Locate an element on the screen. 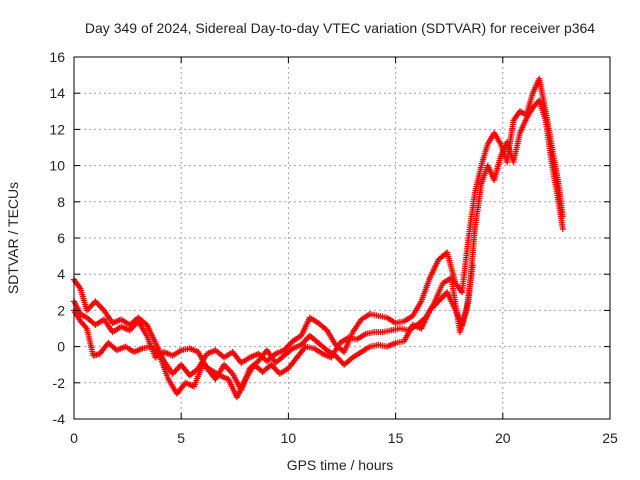 This screenshot has height=480, width=640. y-tick-label: 6 is located at coordinates (61, 238).